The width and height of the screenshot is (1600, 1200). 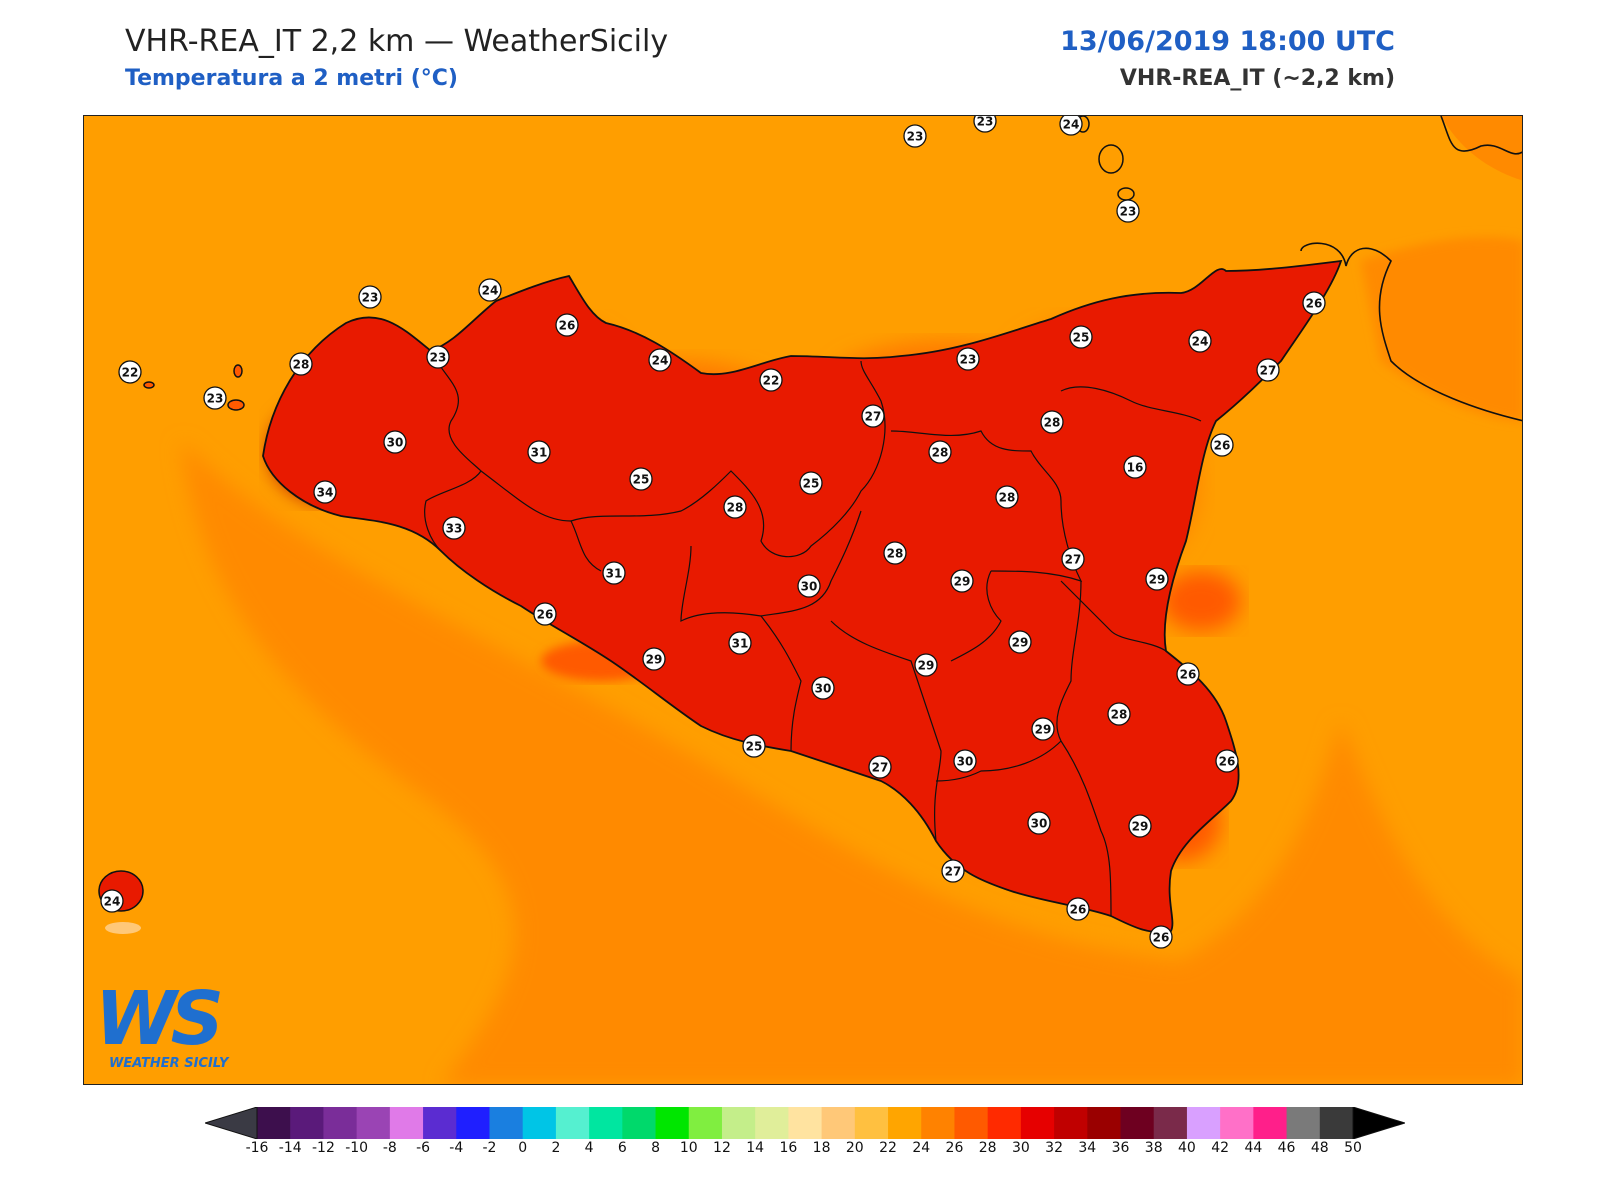 What do you see at coordinates (965, 761) in the screenshot?
I see `station-marker: 30` at bounding box center [965, 761].